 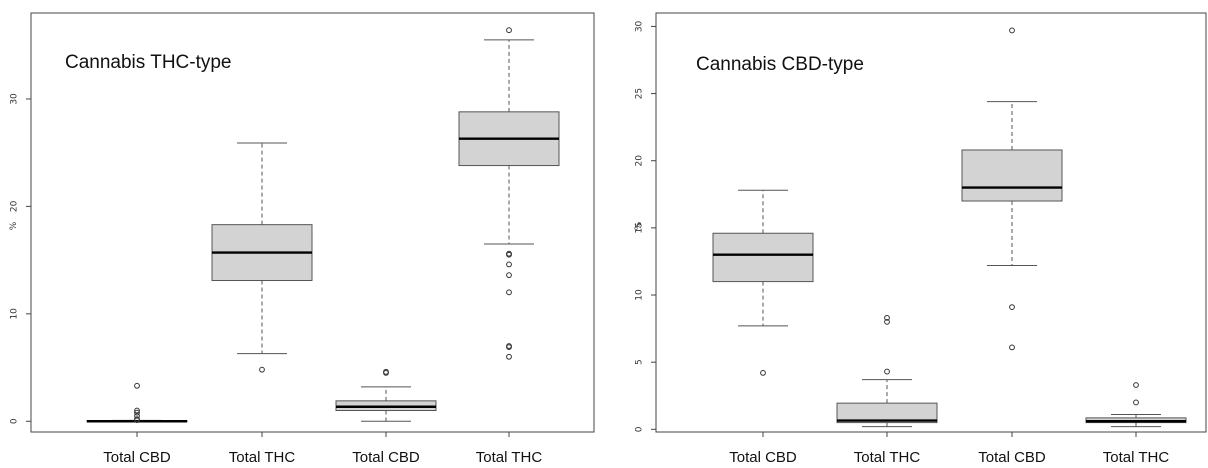 What do you see at coordinates (640, 93) in the screenshot?
I see `y-tick-label: 25` at bounding box center [640, 93].